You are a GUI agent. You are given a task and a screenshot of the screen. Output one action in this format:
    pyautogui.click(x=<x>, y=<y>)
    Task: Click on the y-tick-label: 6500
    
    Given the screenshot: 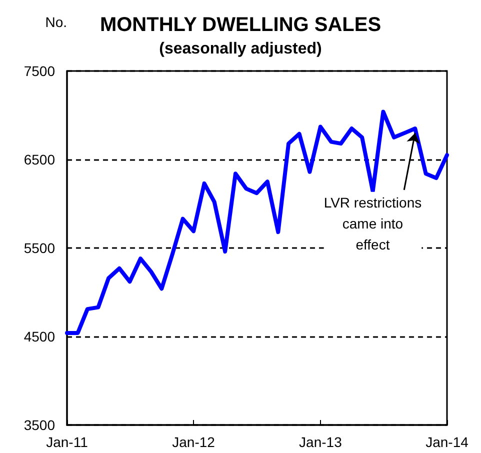 What is the action you would take?
    pyautogui.click(x=40, y=160)
    